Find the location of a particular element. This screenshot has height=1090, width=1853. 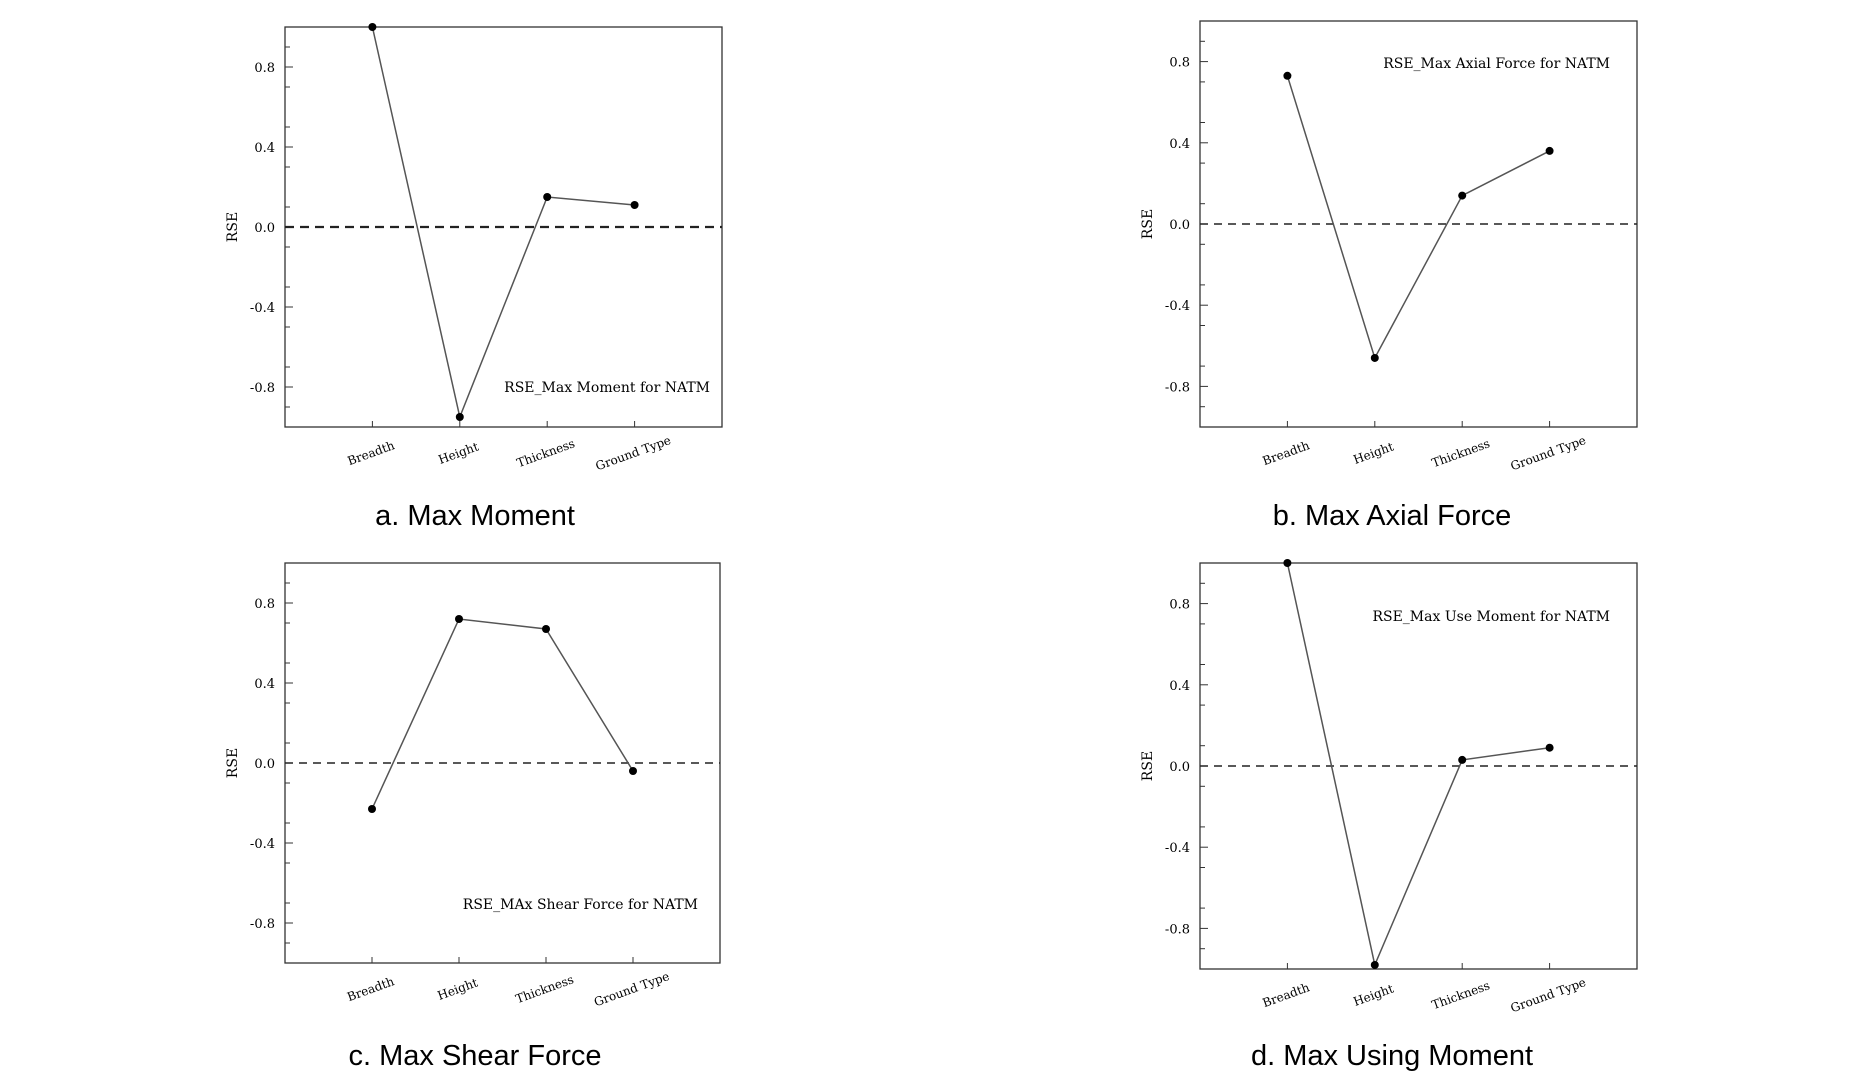

panel-caption: b. Max Axial Force is located at coordinates (1392, 516).